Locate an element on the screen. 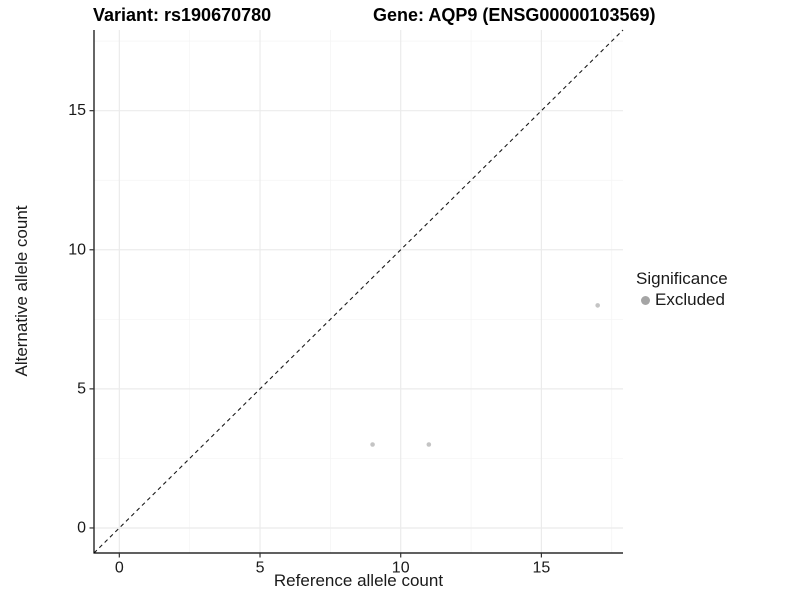 Image resolution: width=800 pixels, height=600 pixels. legend-entry: Excluded is located at coordinates (682, 300).